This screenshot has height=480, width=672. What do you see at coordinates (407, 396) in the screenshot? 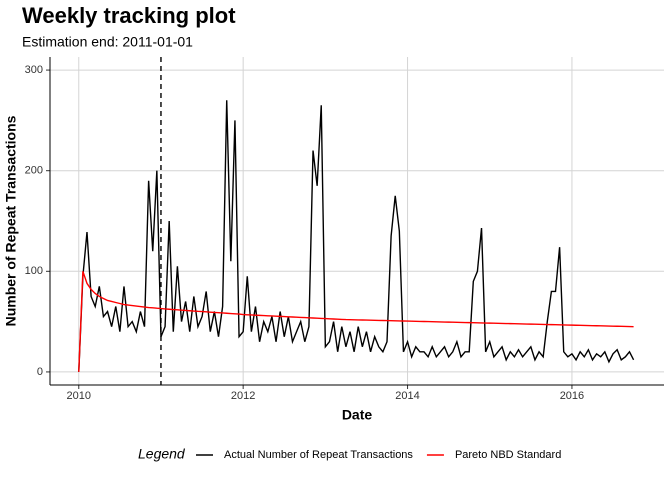
I see `x-tick-label: 2014` at bounding box center [407, 396].